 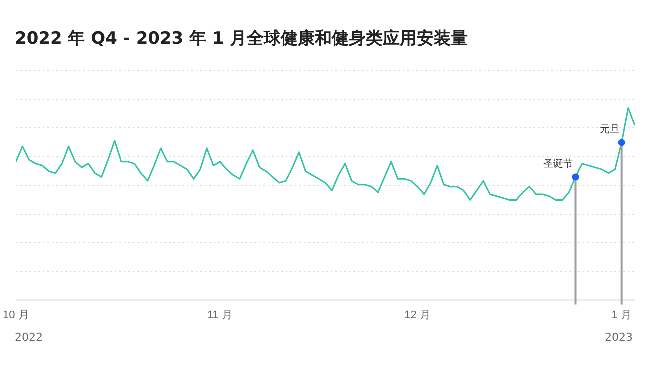 What do you see at coordinates (622, 315) in the screenshot?
I see `x-tick-label: 1 月` at bounding box center [622, 315].